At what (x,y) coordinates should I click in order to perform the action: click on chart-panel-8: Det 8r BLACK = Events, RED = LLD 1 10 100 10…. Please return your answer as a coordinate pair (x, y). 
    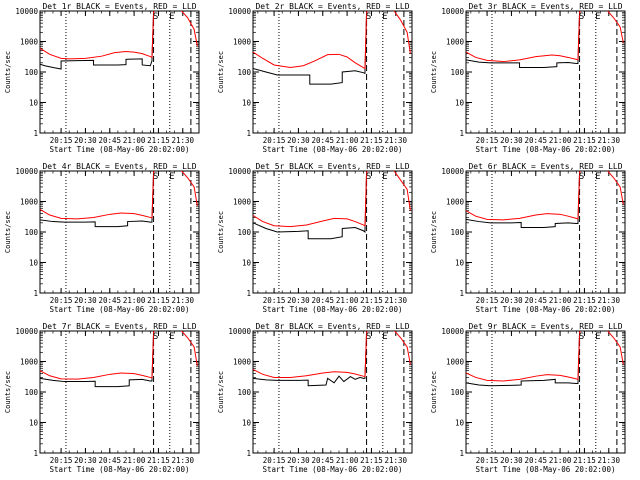
    Looking at the image, I should click on (315, 398).